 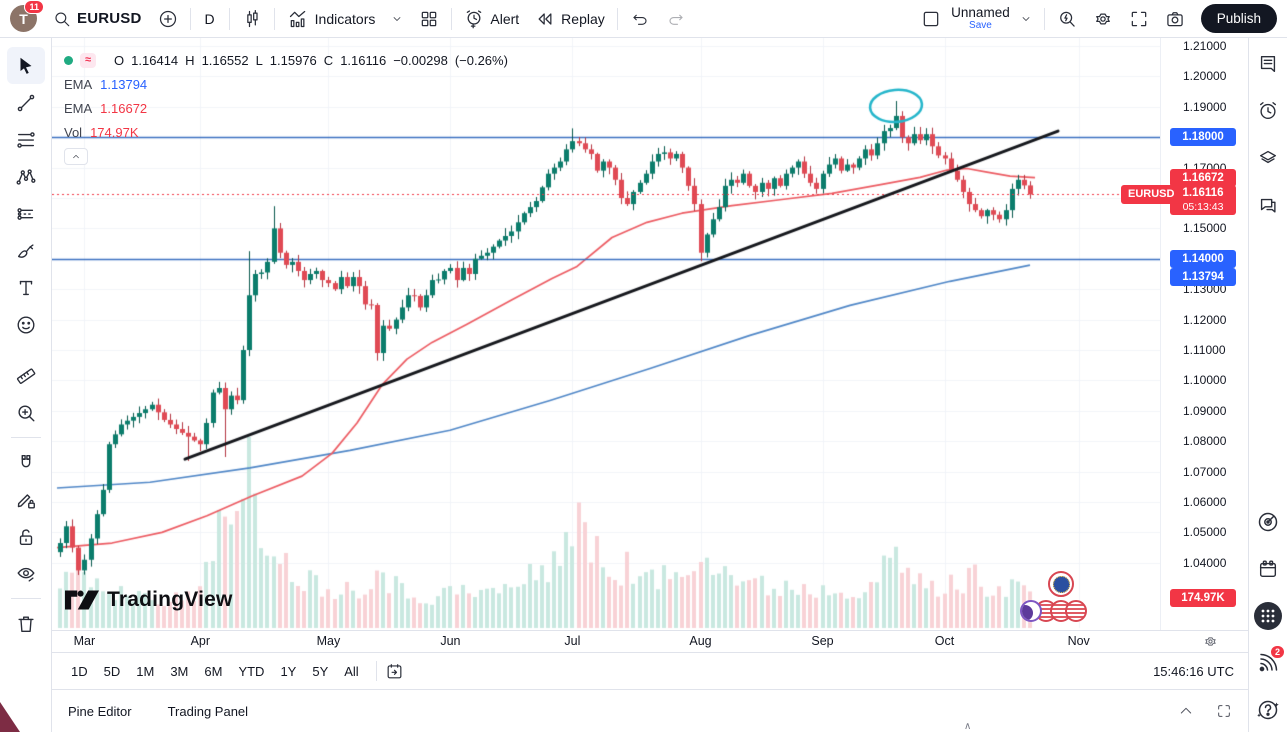 I want to click on layout-name-save: Unnamed Save, so click(x=980, y=18).